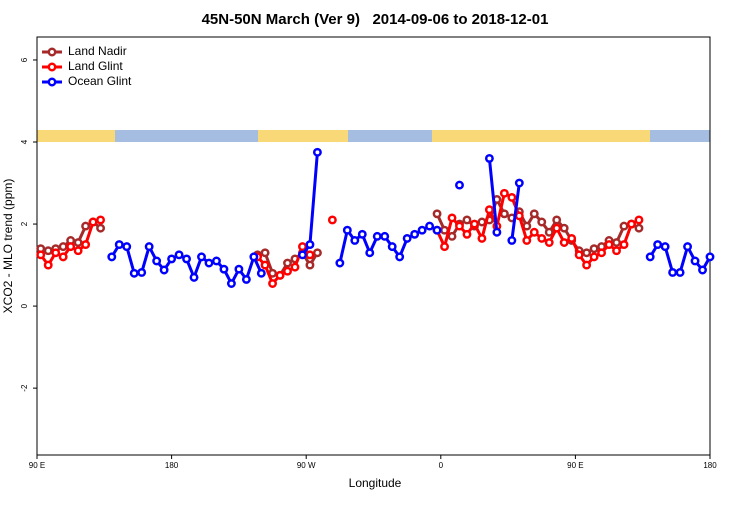 Image resolution: width=750 pixels, height=505 pixels. What do you see at coordinates (97, 51) in the screenshot?
I see `legend-label: Land Nadir` at bounding box center [97, 51].